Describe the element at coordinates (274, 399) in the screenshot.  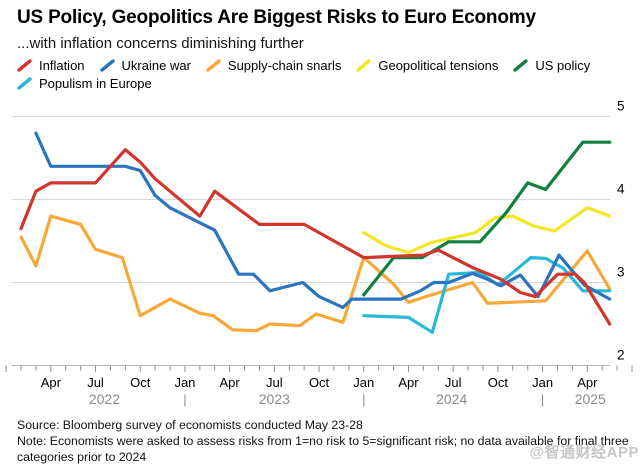
I see `year-label-2023: 2023` at that location.